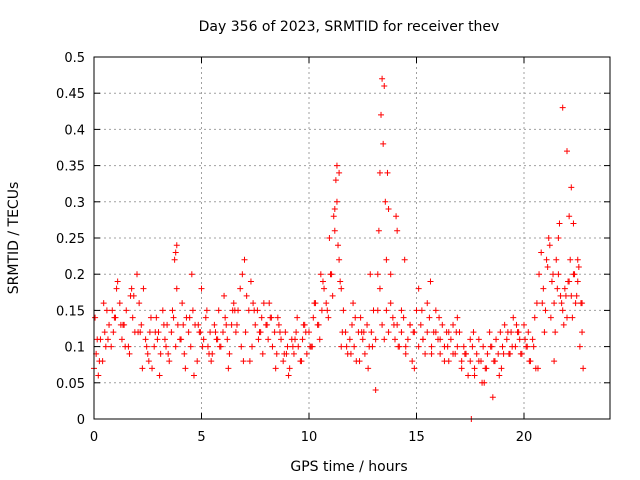  Describe the element at coordinates (70, 384) in the screenshot. I see `y-tick-label: 0.05` at that location.